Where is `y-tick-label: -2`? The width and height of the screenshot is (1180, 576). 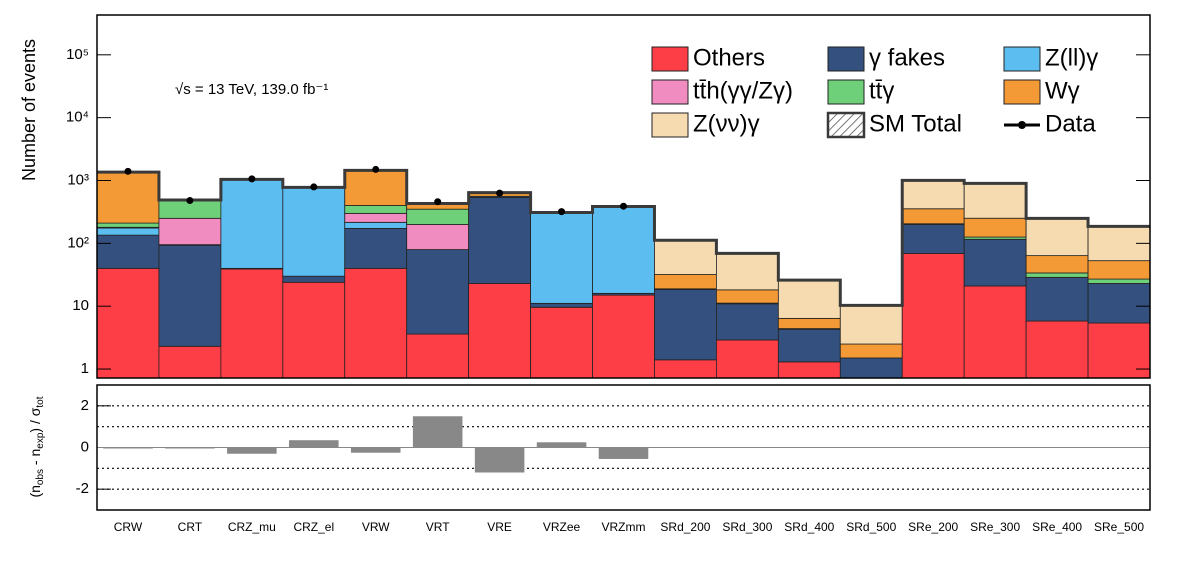
y-tick-label: -2 is located at coordinates (82, 488).